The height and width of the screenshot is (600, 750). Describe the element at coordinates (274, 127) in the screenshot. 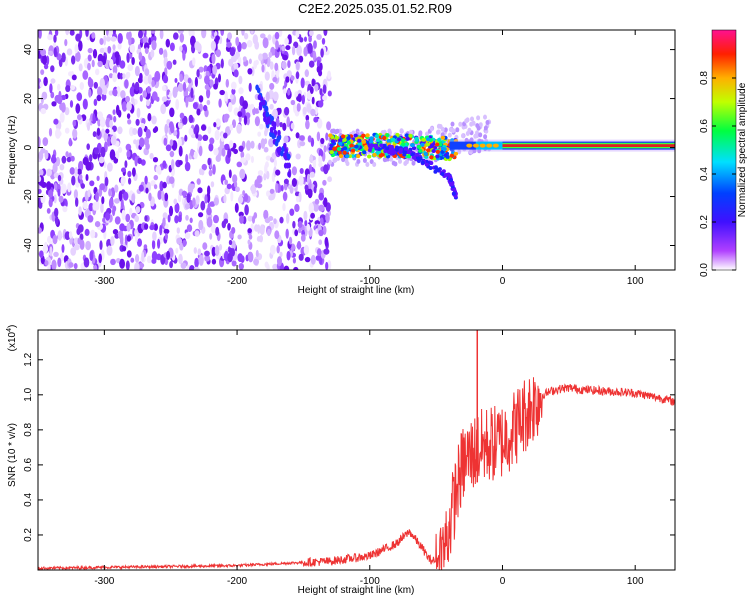

I see `noise-streak` at that location.